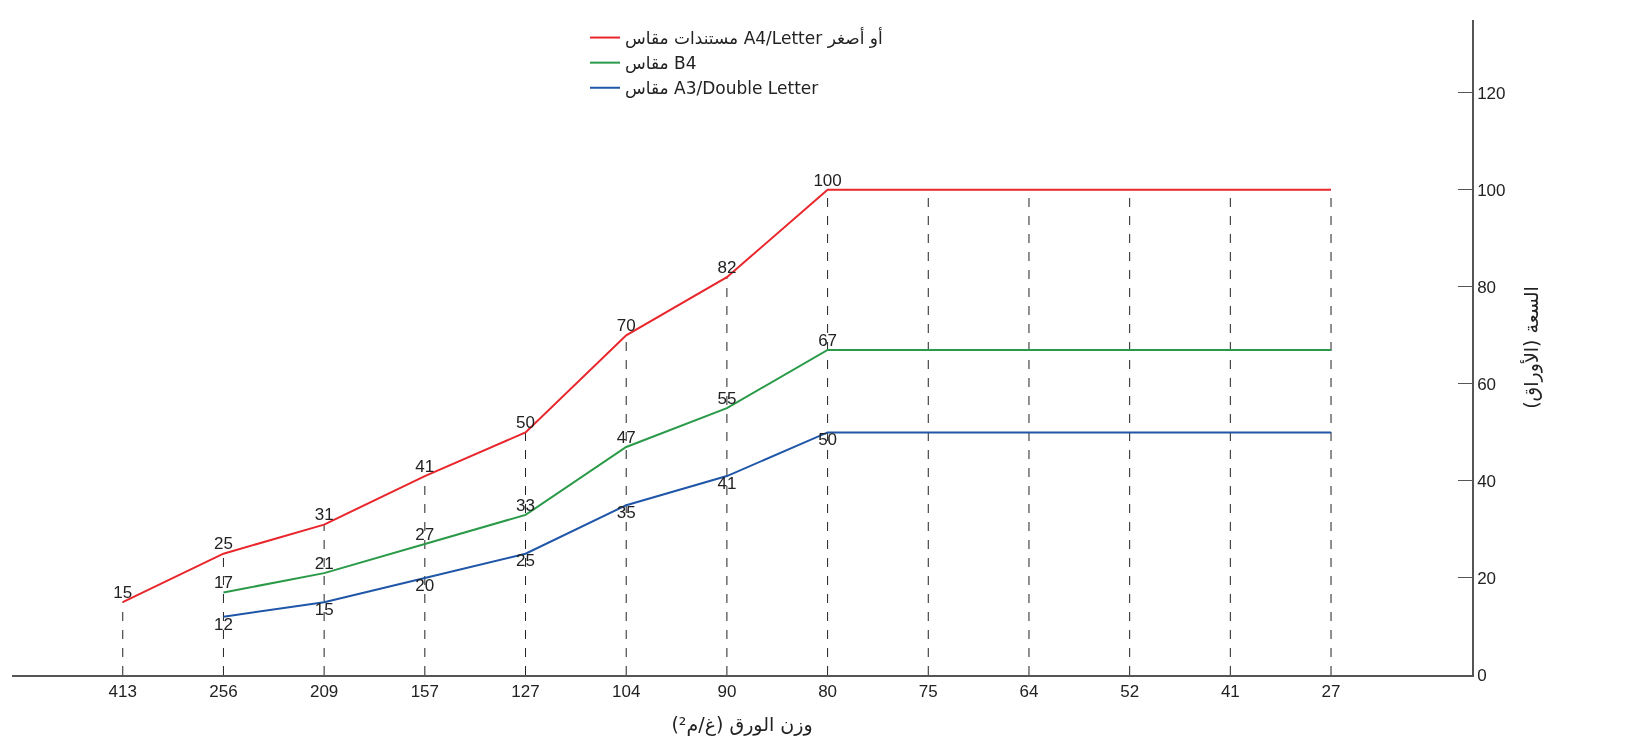 The image size is (1637, 755). What do you see at coordinates (525, 692) in the screenshot?
I see `x-tick-label: 127` at bounding box center [525, 692].